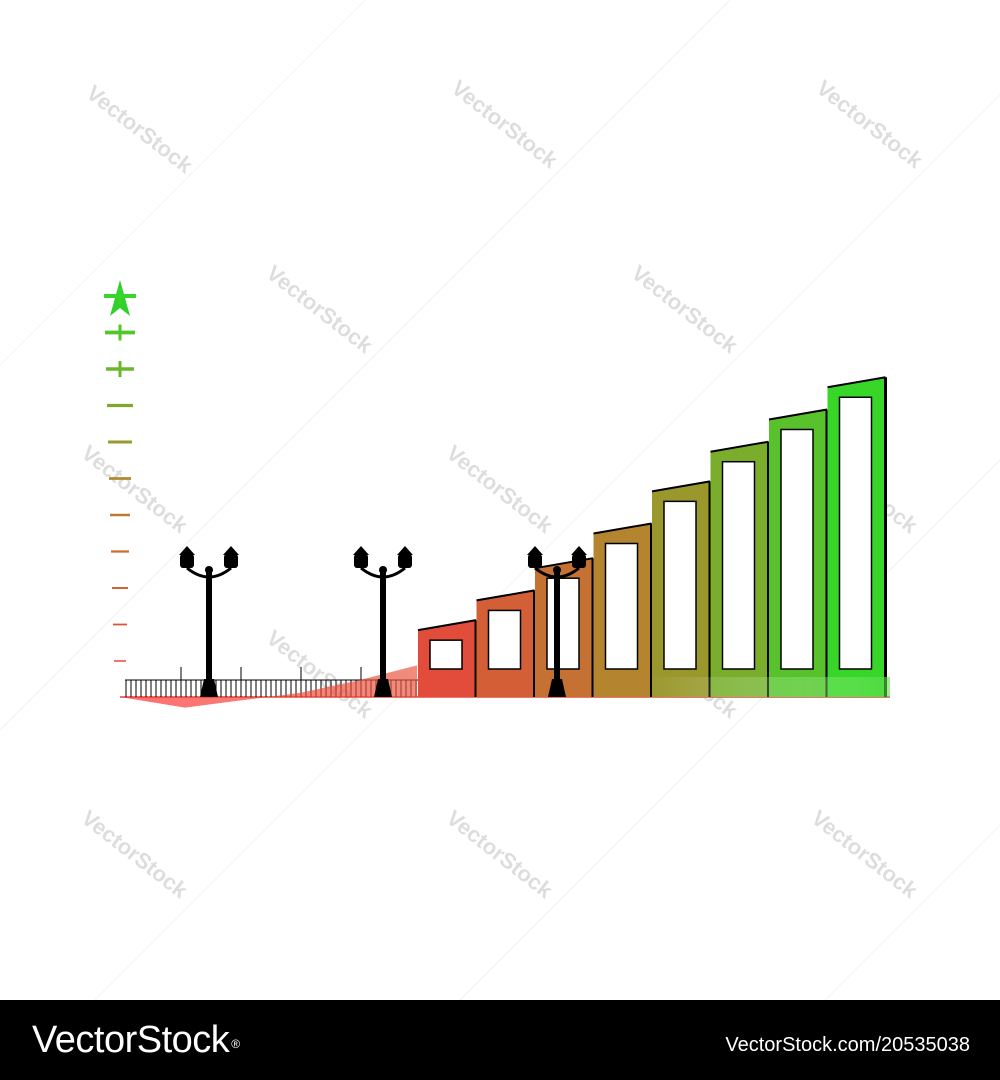  Describe the element at coordinates (268, 686) in the screenshot. I see `bar-ramp` at that location.